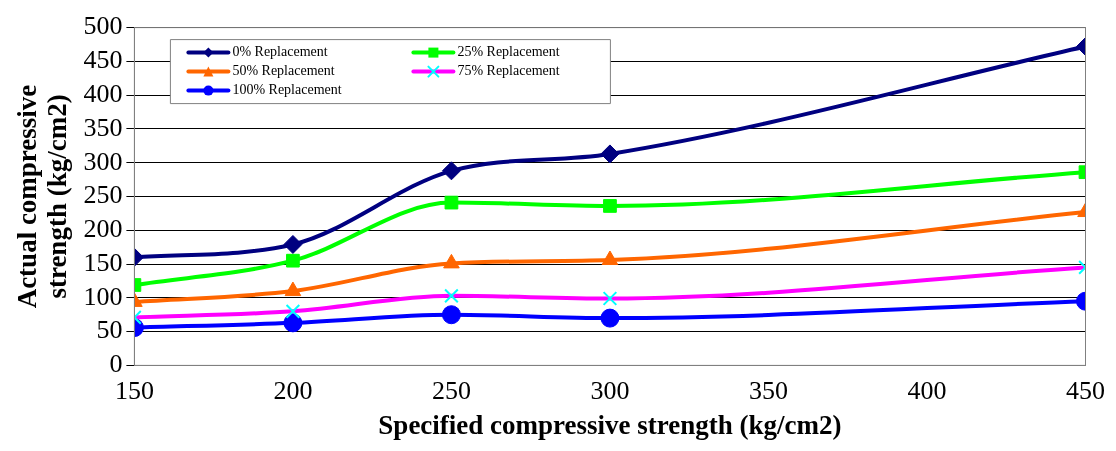 The height and width of the screenshot is (451, 1116). What do you see at coordinates (927, 390) in the screenshot?
I see `x-tick-label: 400` at bounding box center [927, 390].